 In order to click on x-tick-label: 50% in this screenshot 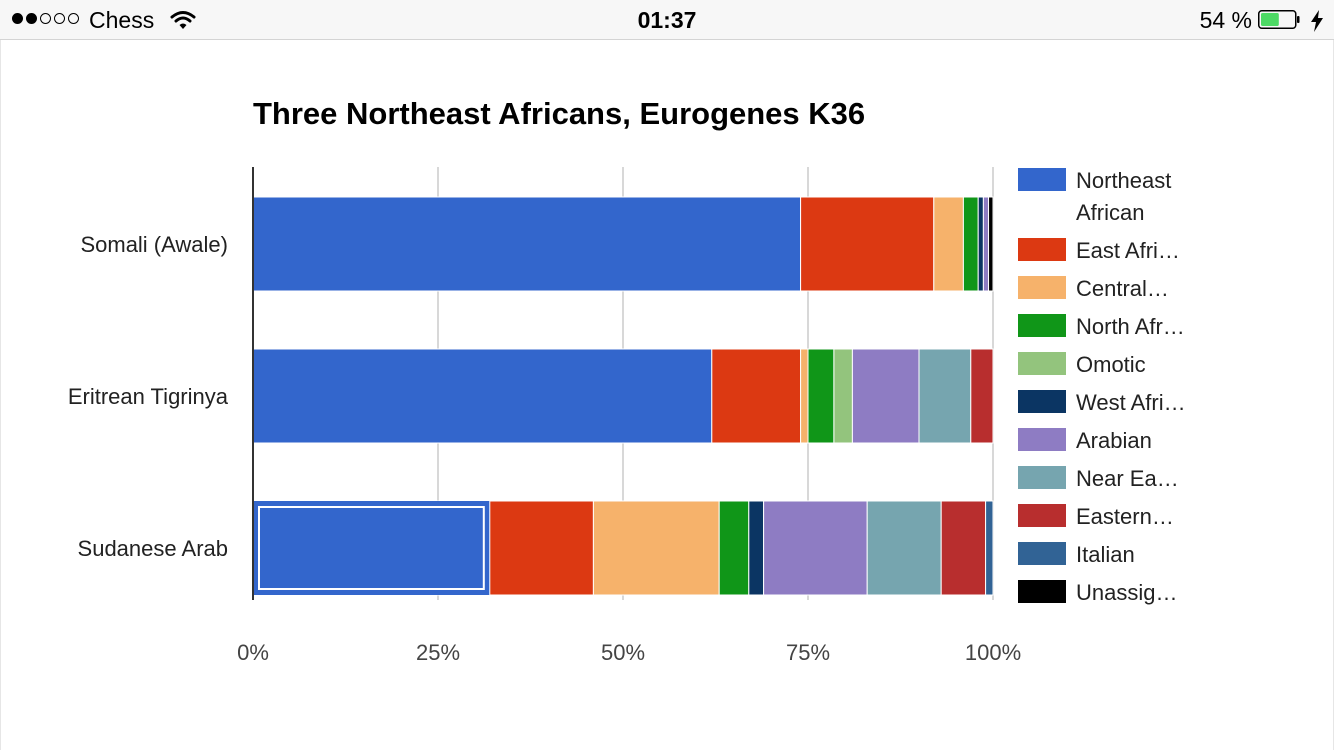, I will do `click(623, 652)`.